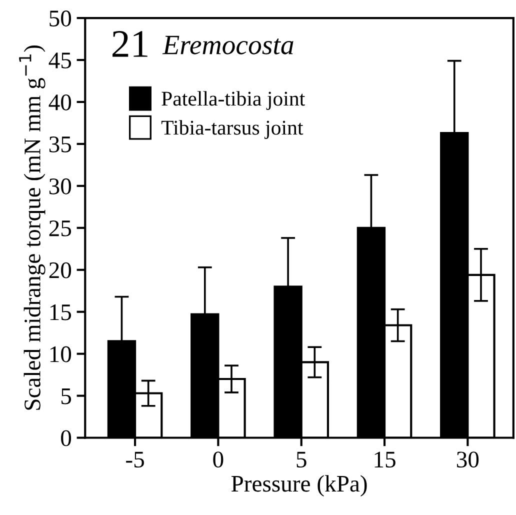 The width and height of the screenshot is (516, 515). I want to click on y-tick-label: 50, so click(61, 18).